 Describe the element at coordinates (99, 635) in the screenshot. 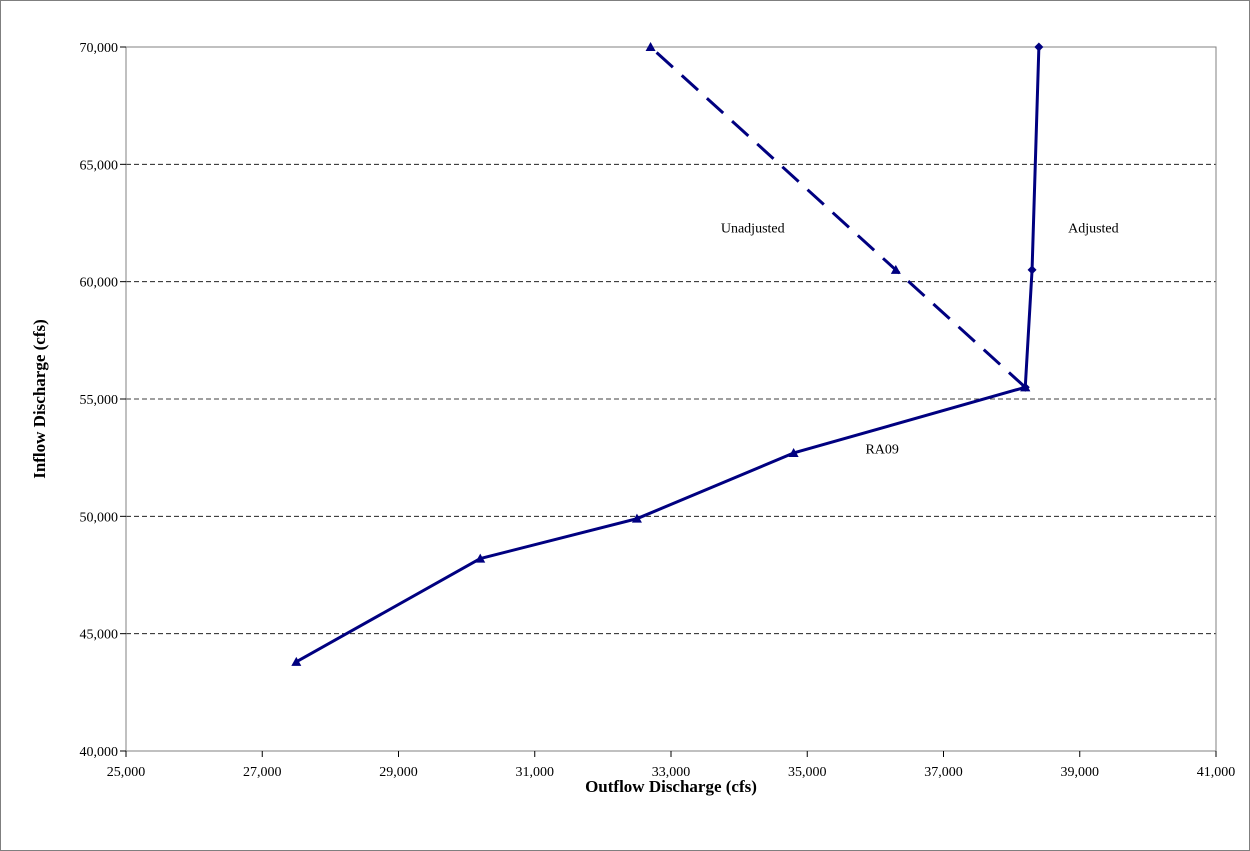

I see `y-tick-label: 45,000` at that location.